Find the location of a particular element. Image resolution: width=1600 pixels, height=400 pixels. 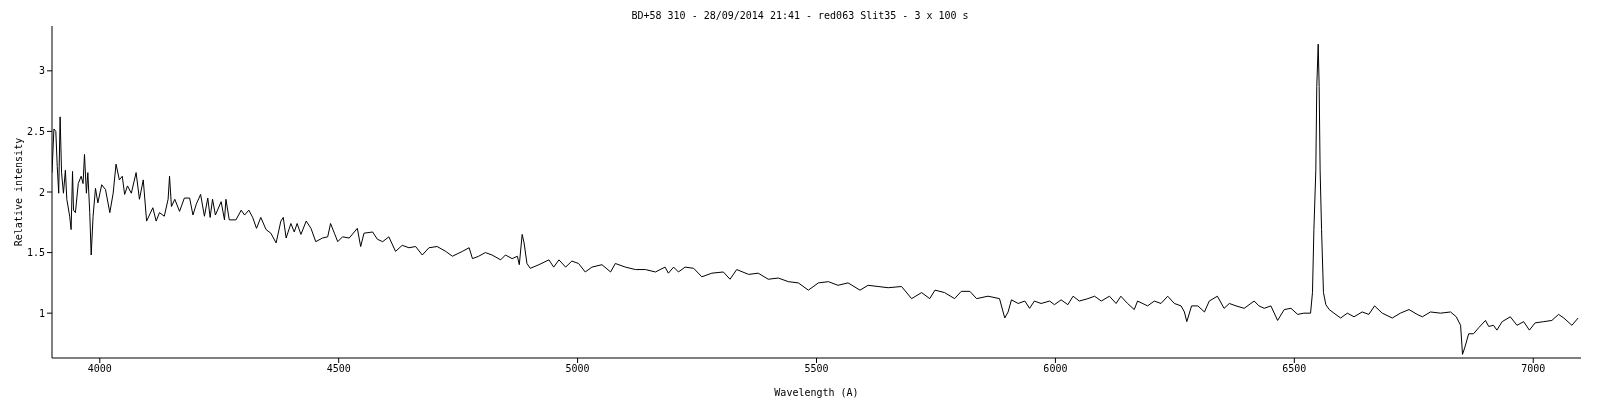

x-tick-label: 4500 is located at coordinates (338, 369).